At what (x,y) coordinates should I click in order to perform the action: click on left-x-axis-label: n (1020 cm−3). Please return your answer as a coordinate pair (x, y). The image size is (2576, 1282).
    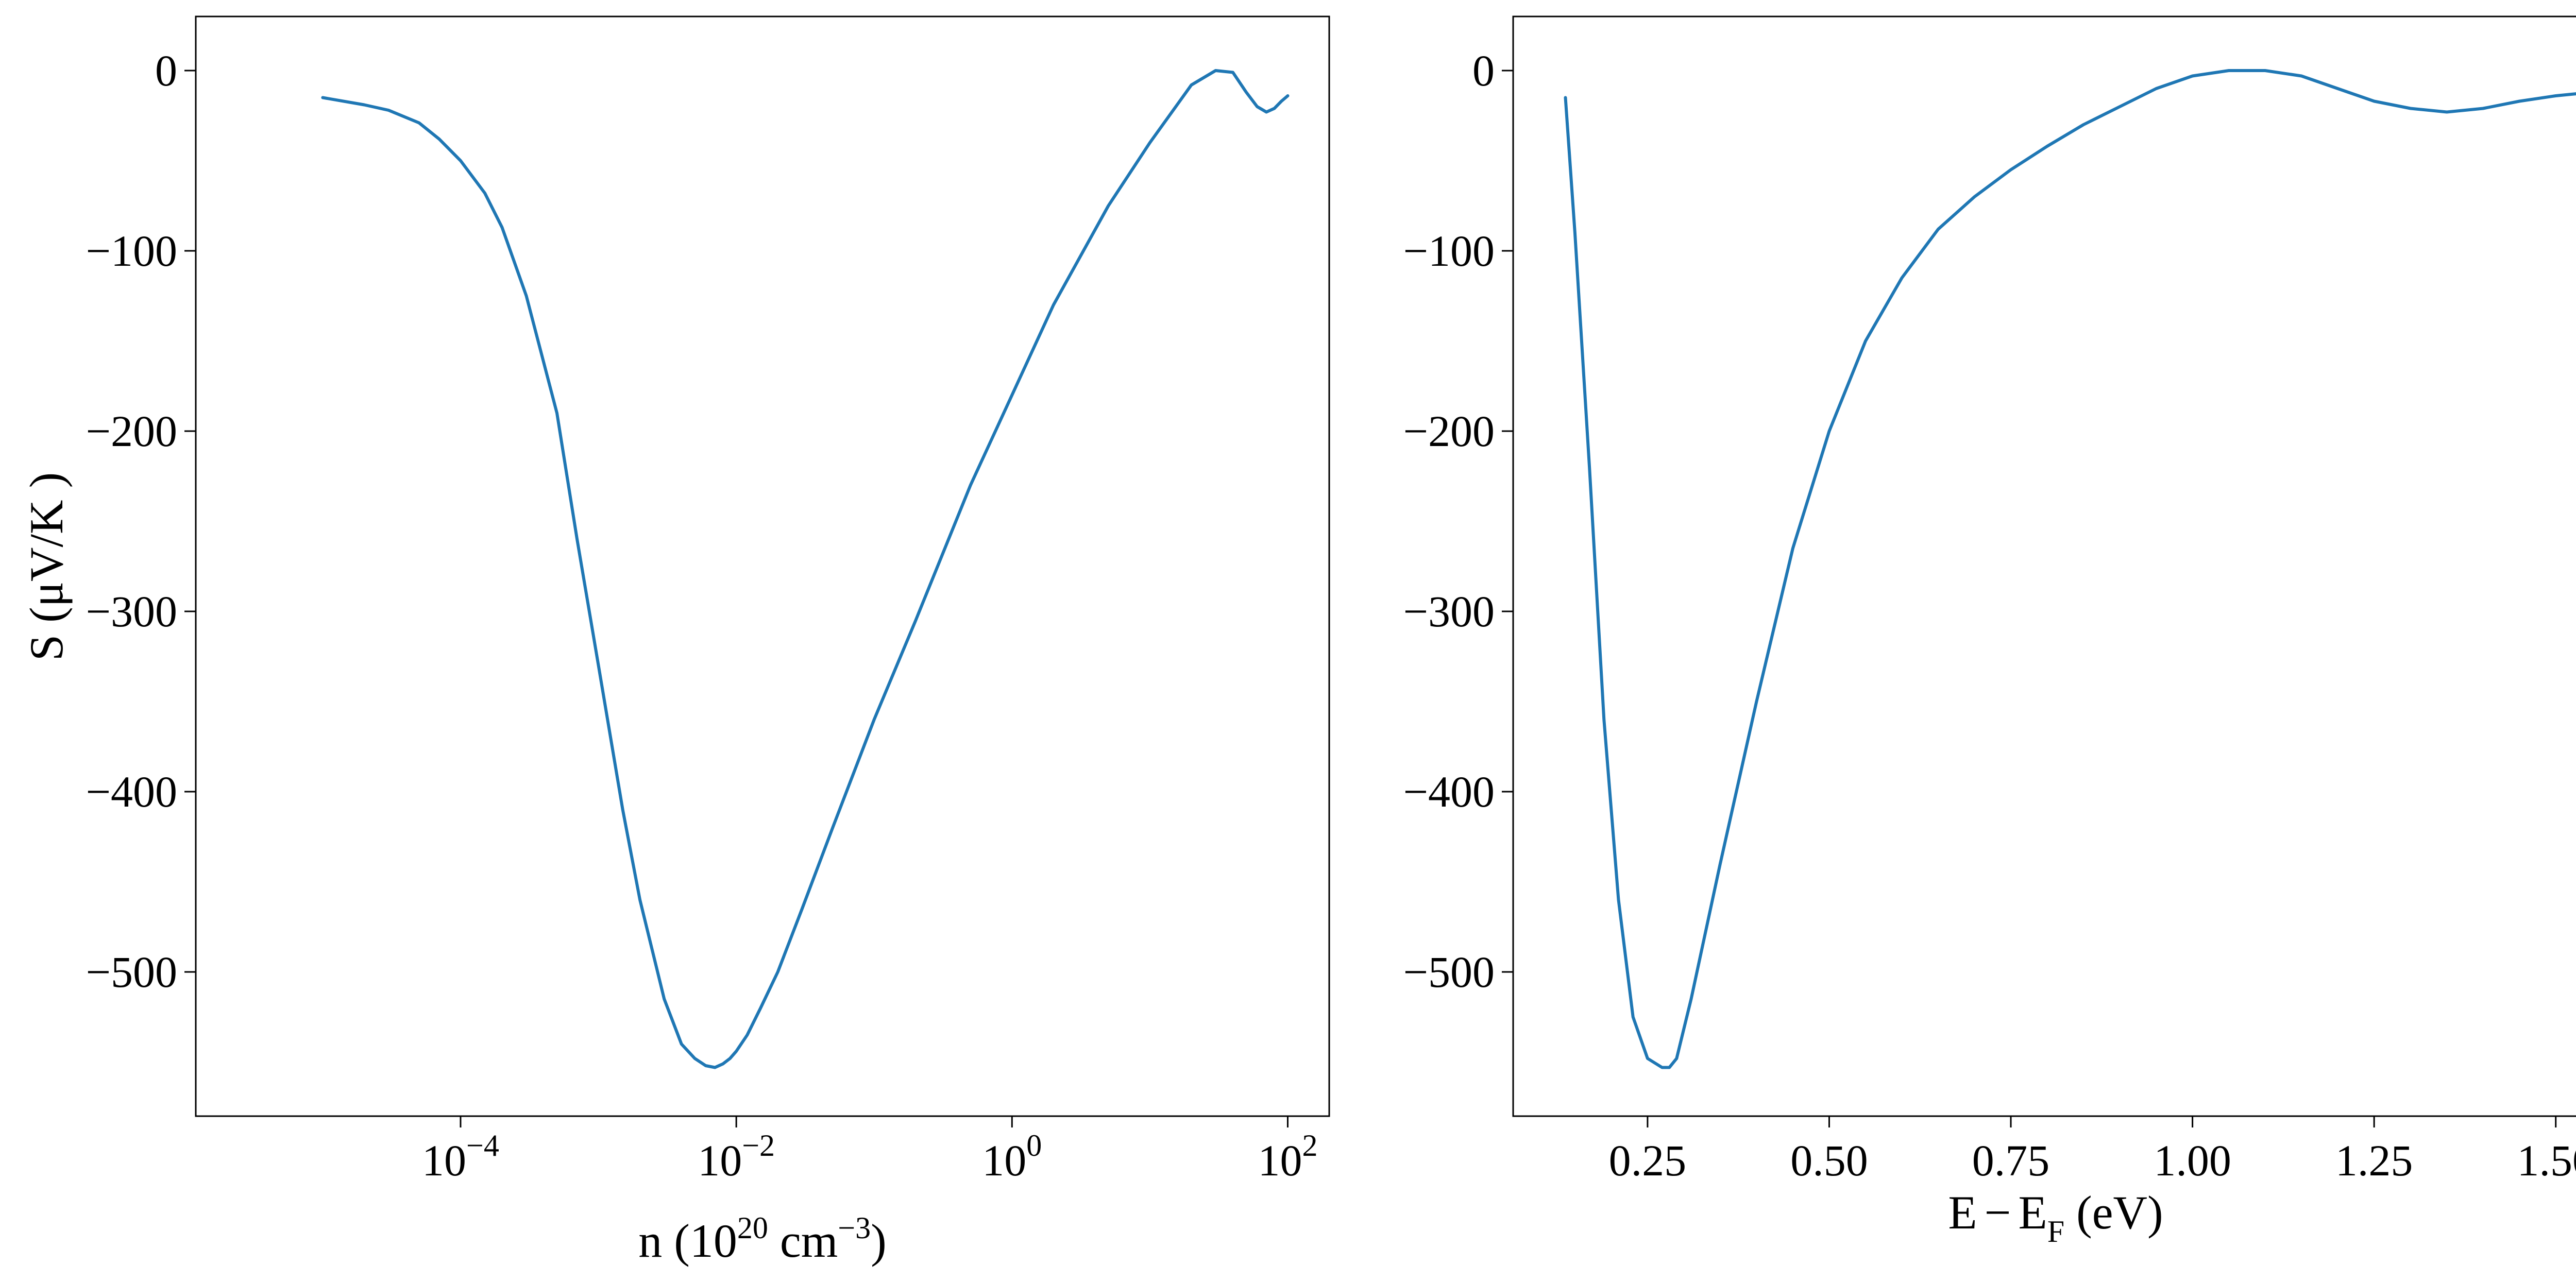
    Looking at the image, I should click on (762, 1239).